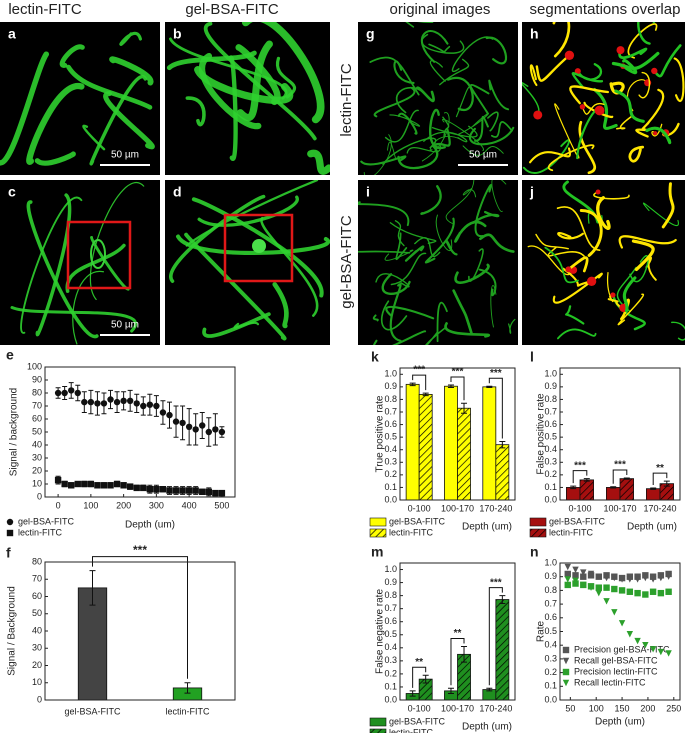 Image resolution: width=685 pixels, height=733 pixels. Describe the element at coordinates (92, 711) in the screenshot. I see `x-tick-label: gel-BSA-FITC` at that location.